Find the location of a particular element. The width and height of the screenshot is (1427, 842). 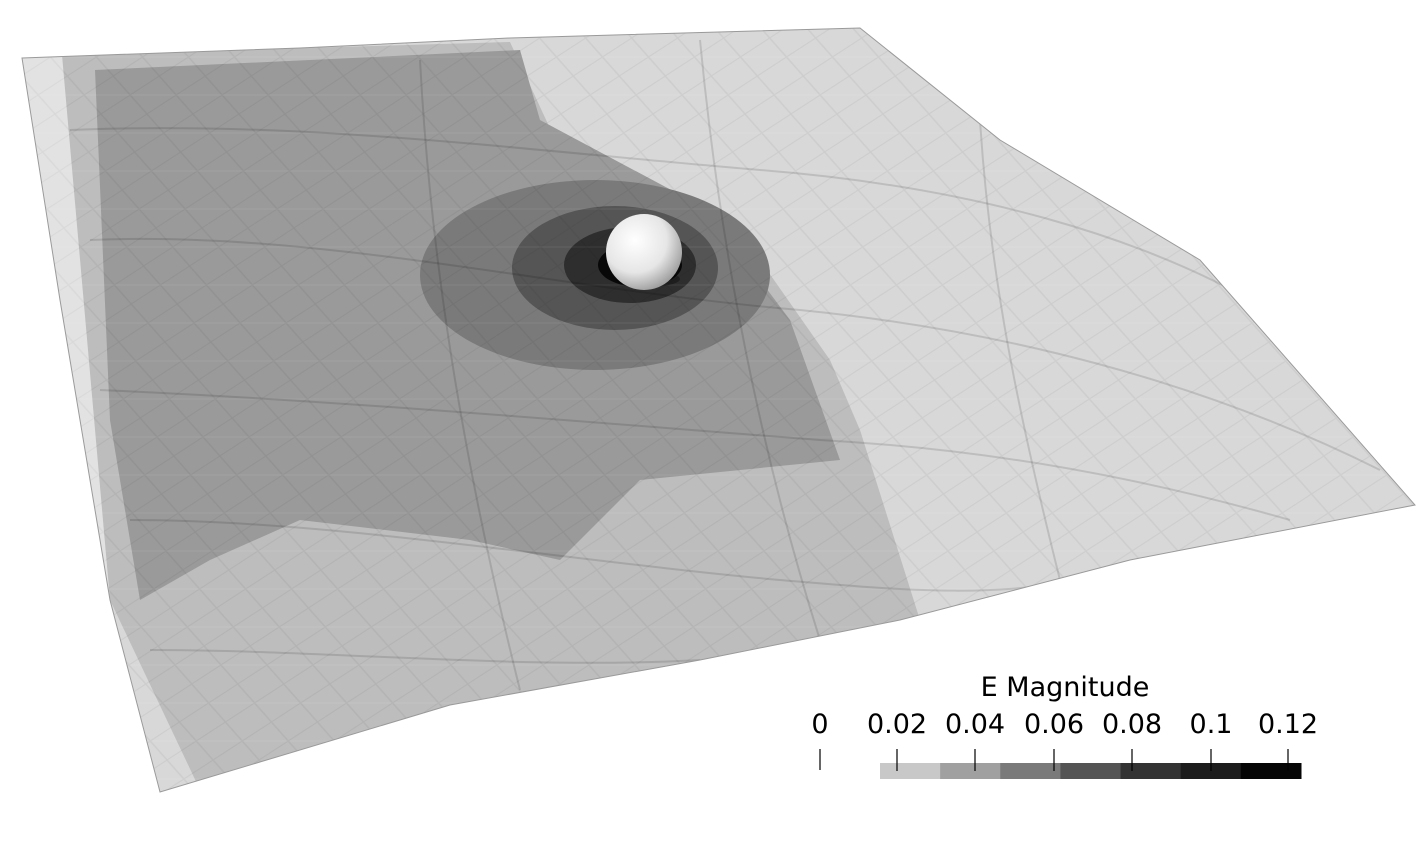

point-charge-sphere is located at coordinates (644, 252).